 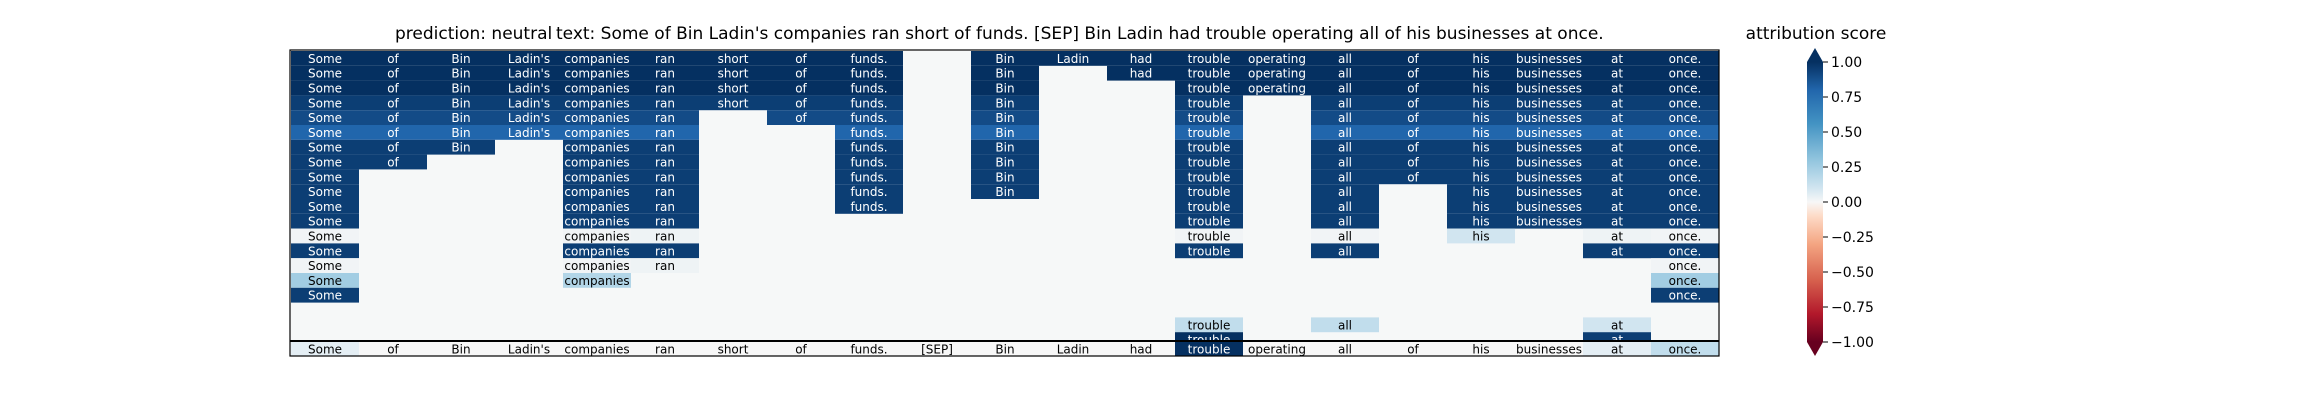 What do you see at coordinates (1141, 74) in the screenshot?
I see `heatmap-cell-label: had` at bounding box center [1141, 74].